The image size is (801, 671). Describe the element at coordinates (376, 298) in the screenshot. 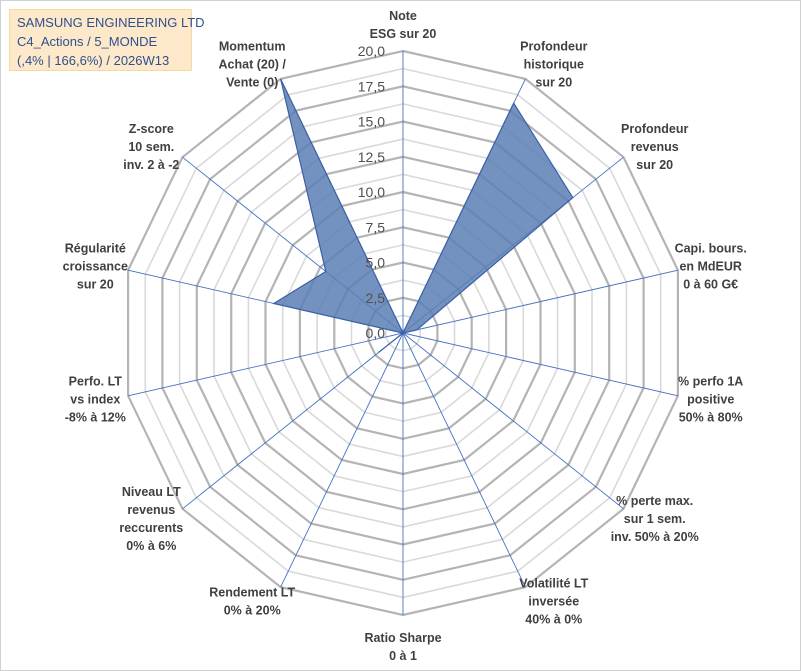

I see `tick-label: 2,5` at that location.